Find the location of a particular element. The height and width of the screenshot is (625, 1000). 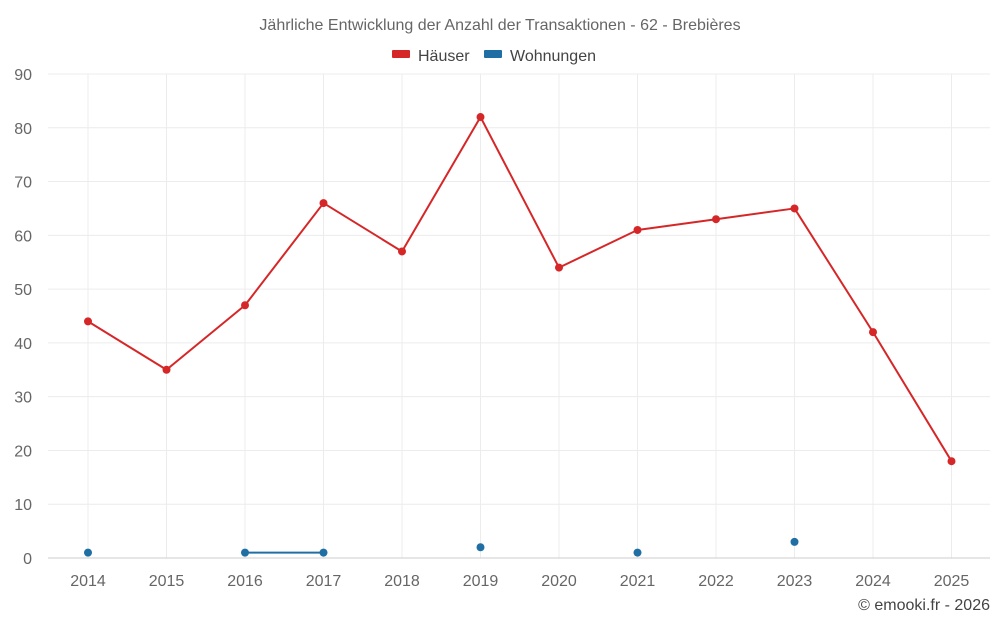

legend: Häuser Wohnungen is located at coordinates (494, 56).